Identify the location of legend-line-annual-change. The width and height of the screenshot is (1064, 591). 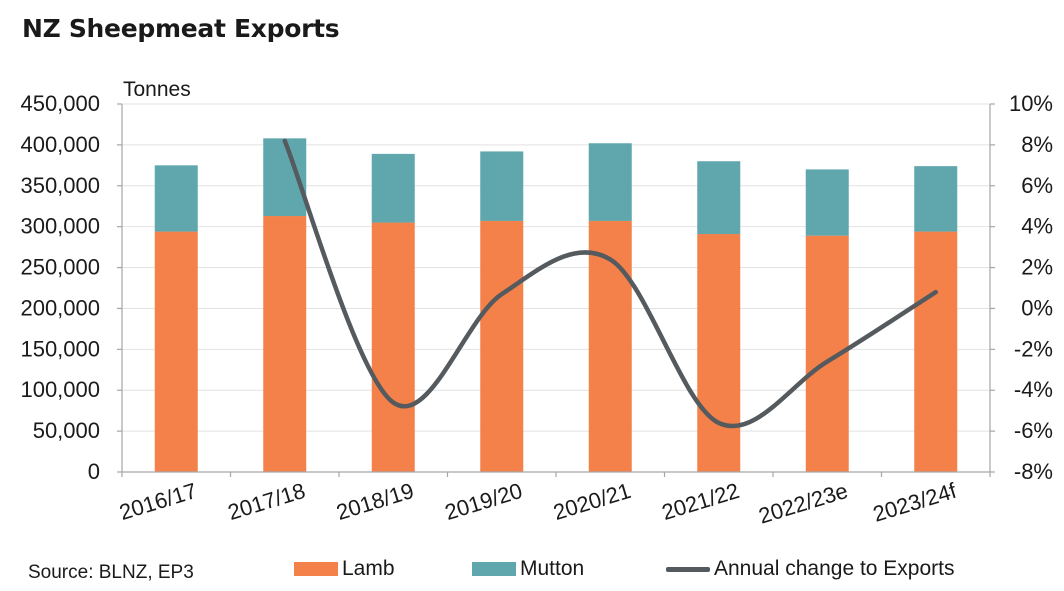
(688, 569).